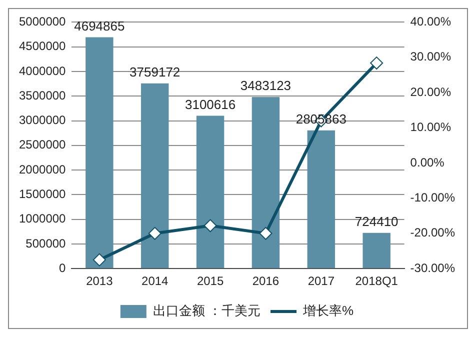  I want to click on x-tick-label: 2014, so click(155, 281).